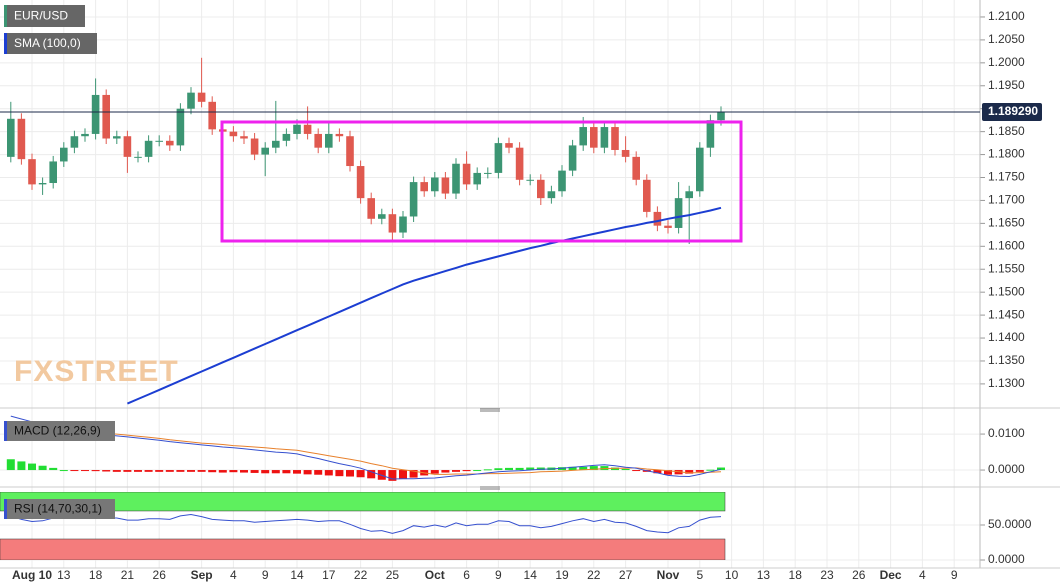 The height and width of the screenshot is (587, 1060). I want to click on y-tick-label: 1.1650, so click(1006, 223).